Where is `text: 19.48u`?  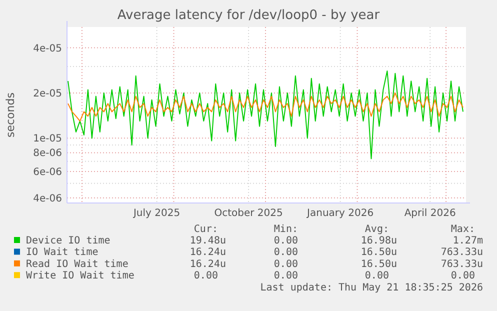 text: 19.48u is located at coordinates (208, 241).